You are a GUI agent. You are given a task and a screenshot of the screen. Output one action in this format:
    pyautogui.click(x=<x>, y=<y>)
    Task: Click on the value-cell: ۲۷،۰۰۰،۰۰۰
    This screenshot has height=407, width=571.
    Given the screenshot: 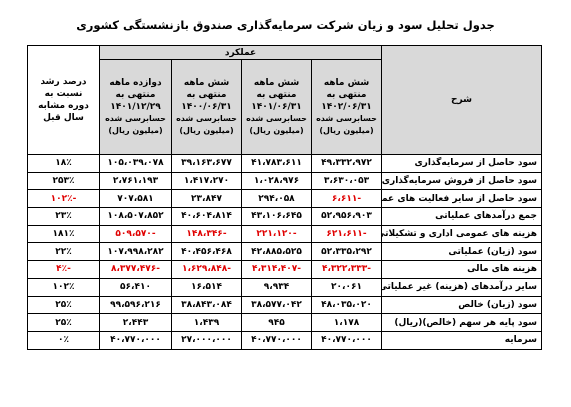 What is the action you would take?
    pyautogui.click(x=206, y=340)
    